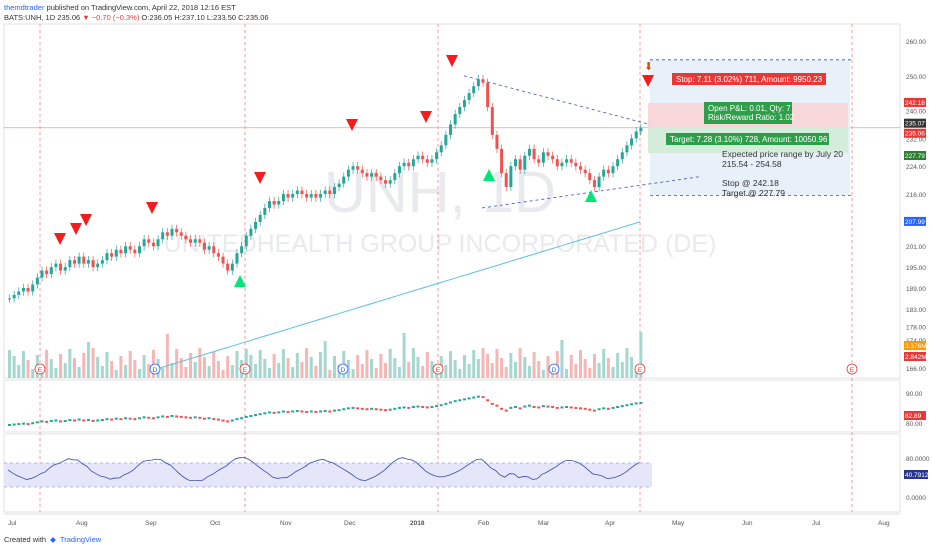  What do you see at coordinates (557, 100) in the screenshot?
I see `triangle-upper-line` at bounding box center [557, 100].